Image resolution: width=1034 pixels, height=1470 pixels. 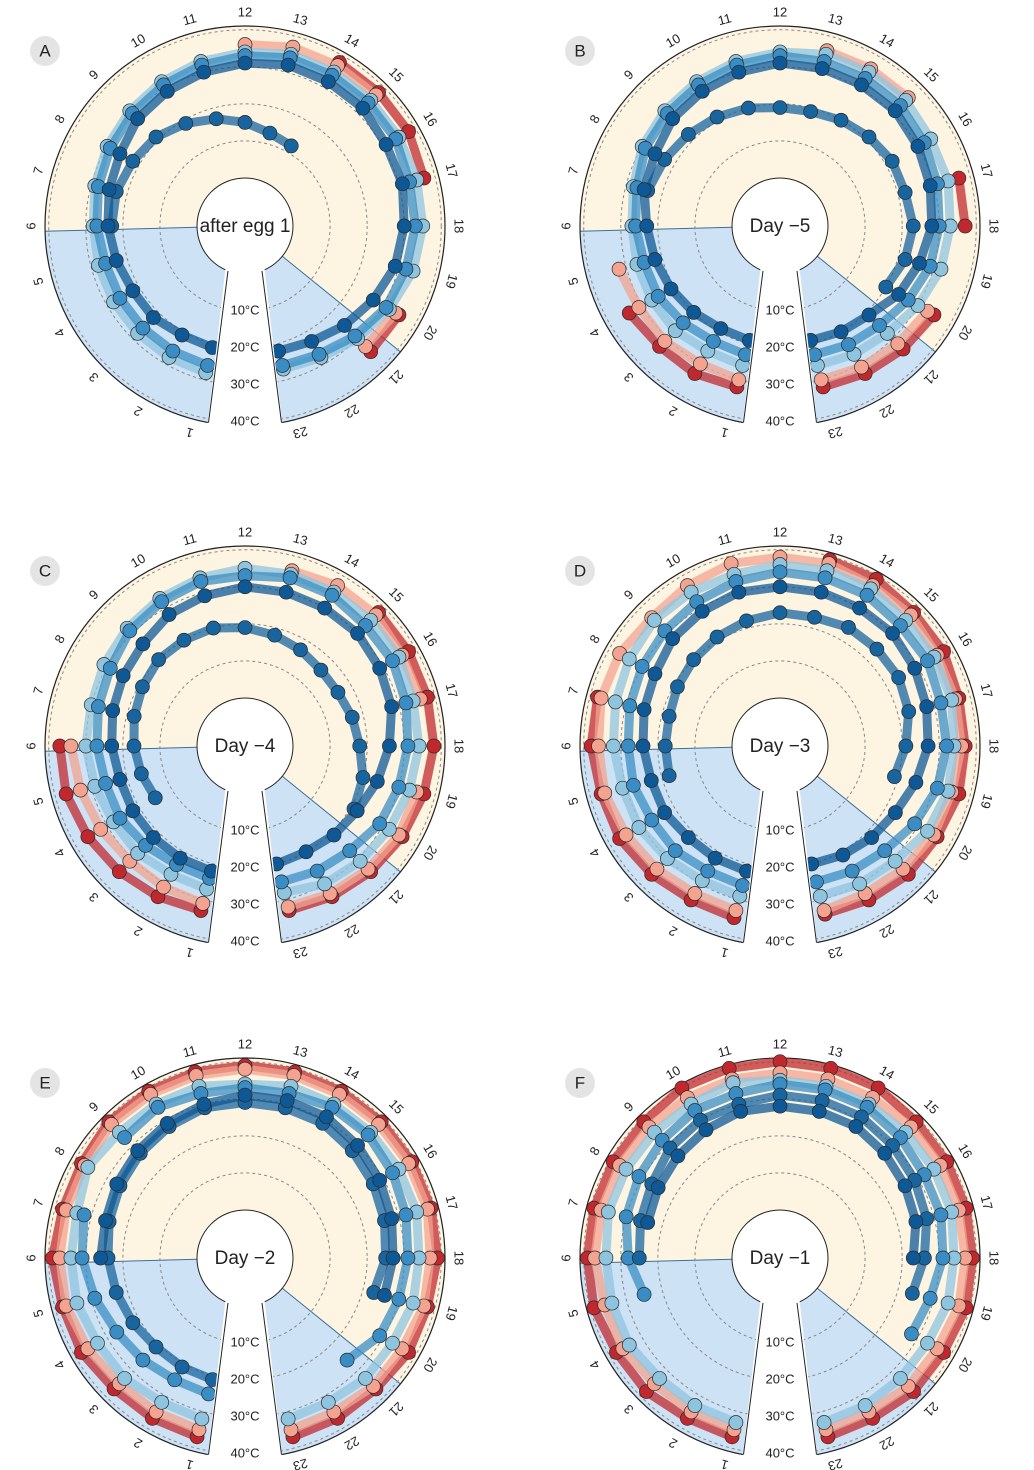 I want to click on hour-label: 3, so click(x=629, y=378).